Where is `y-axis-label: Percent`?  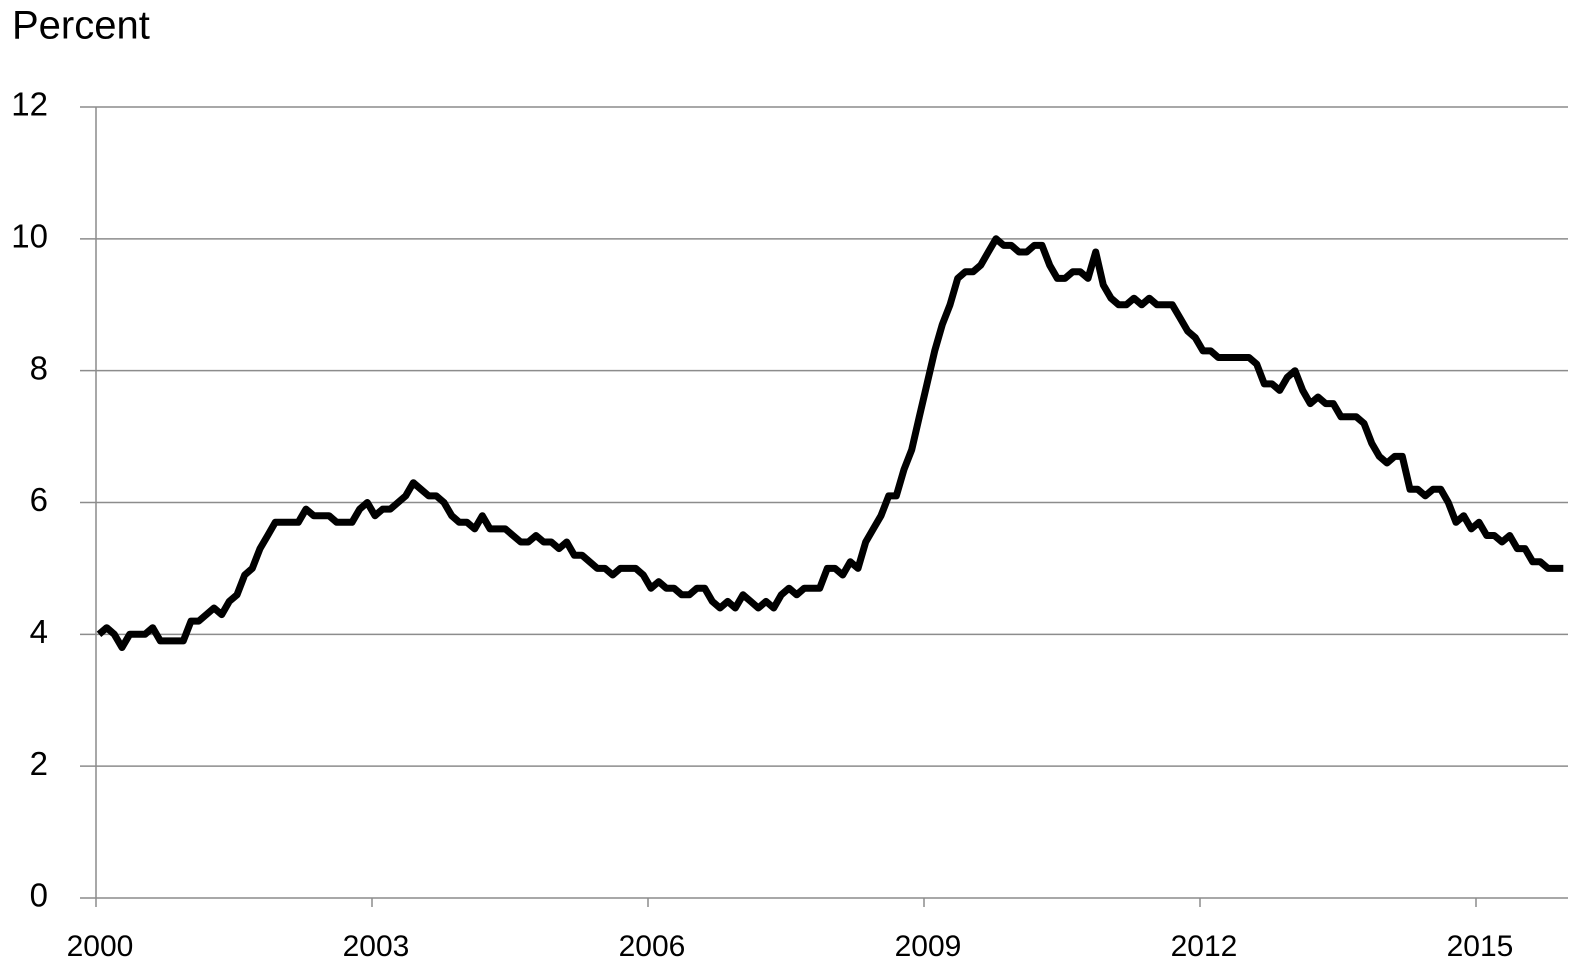 y-axis-label: Percent is located at coordinates (81, 26).